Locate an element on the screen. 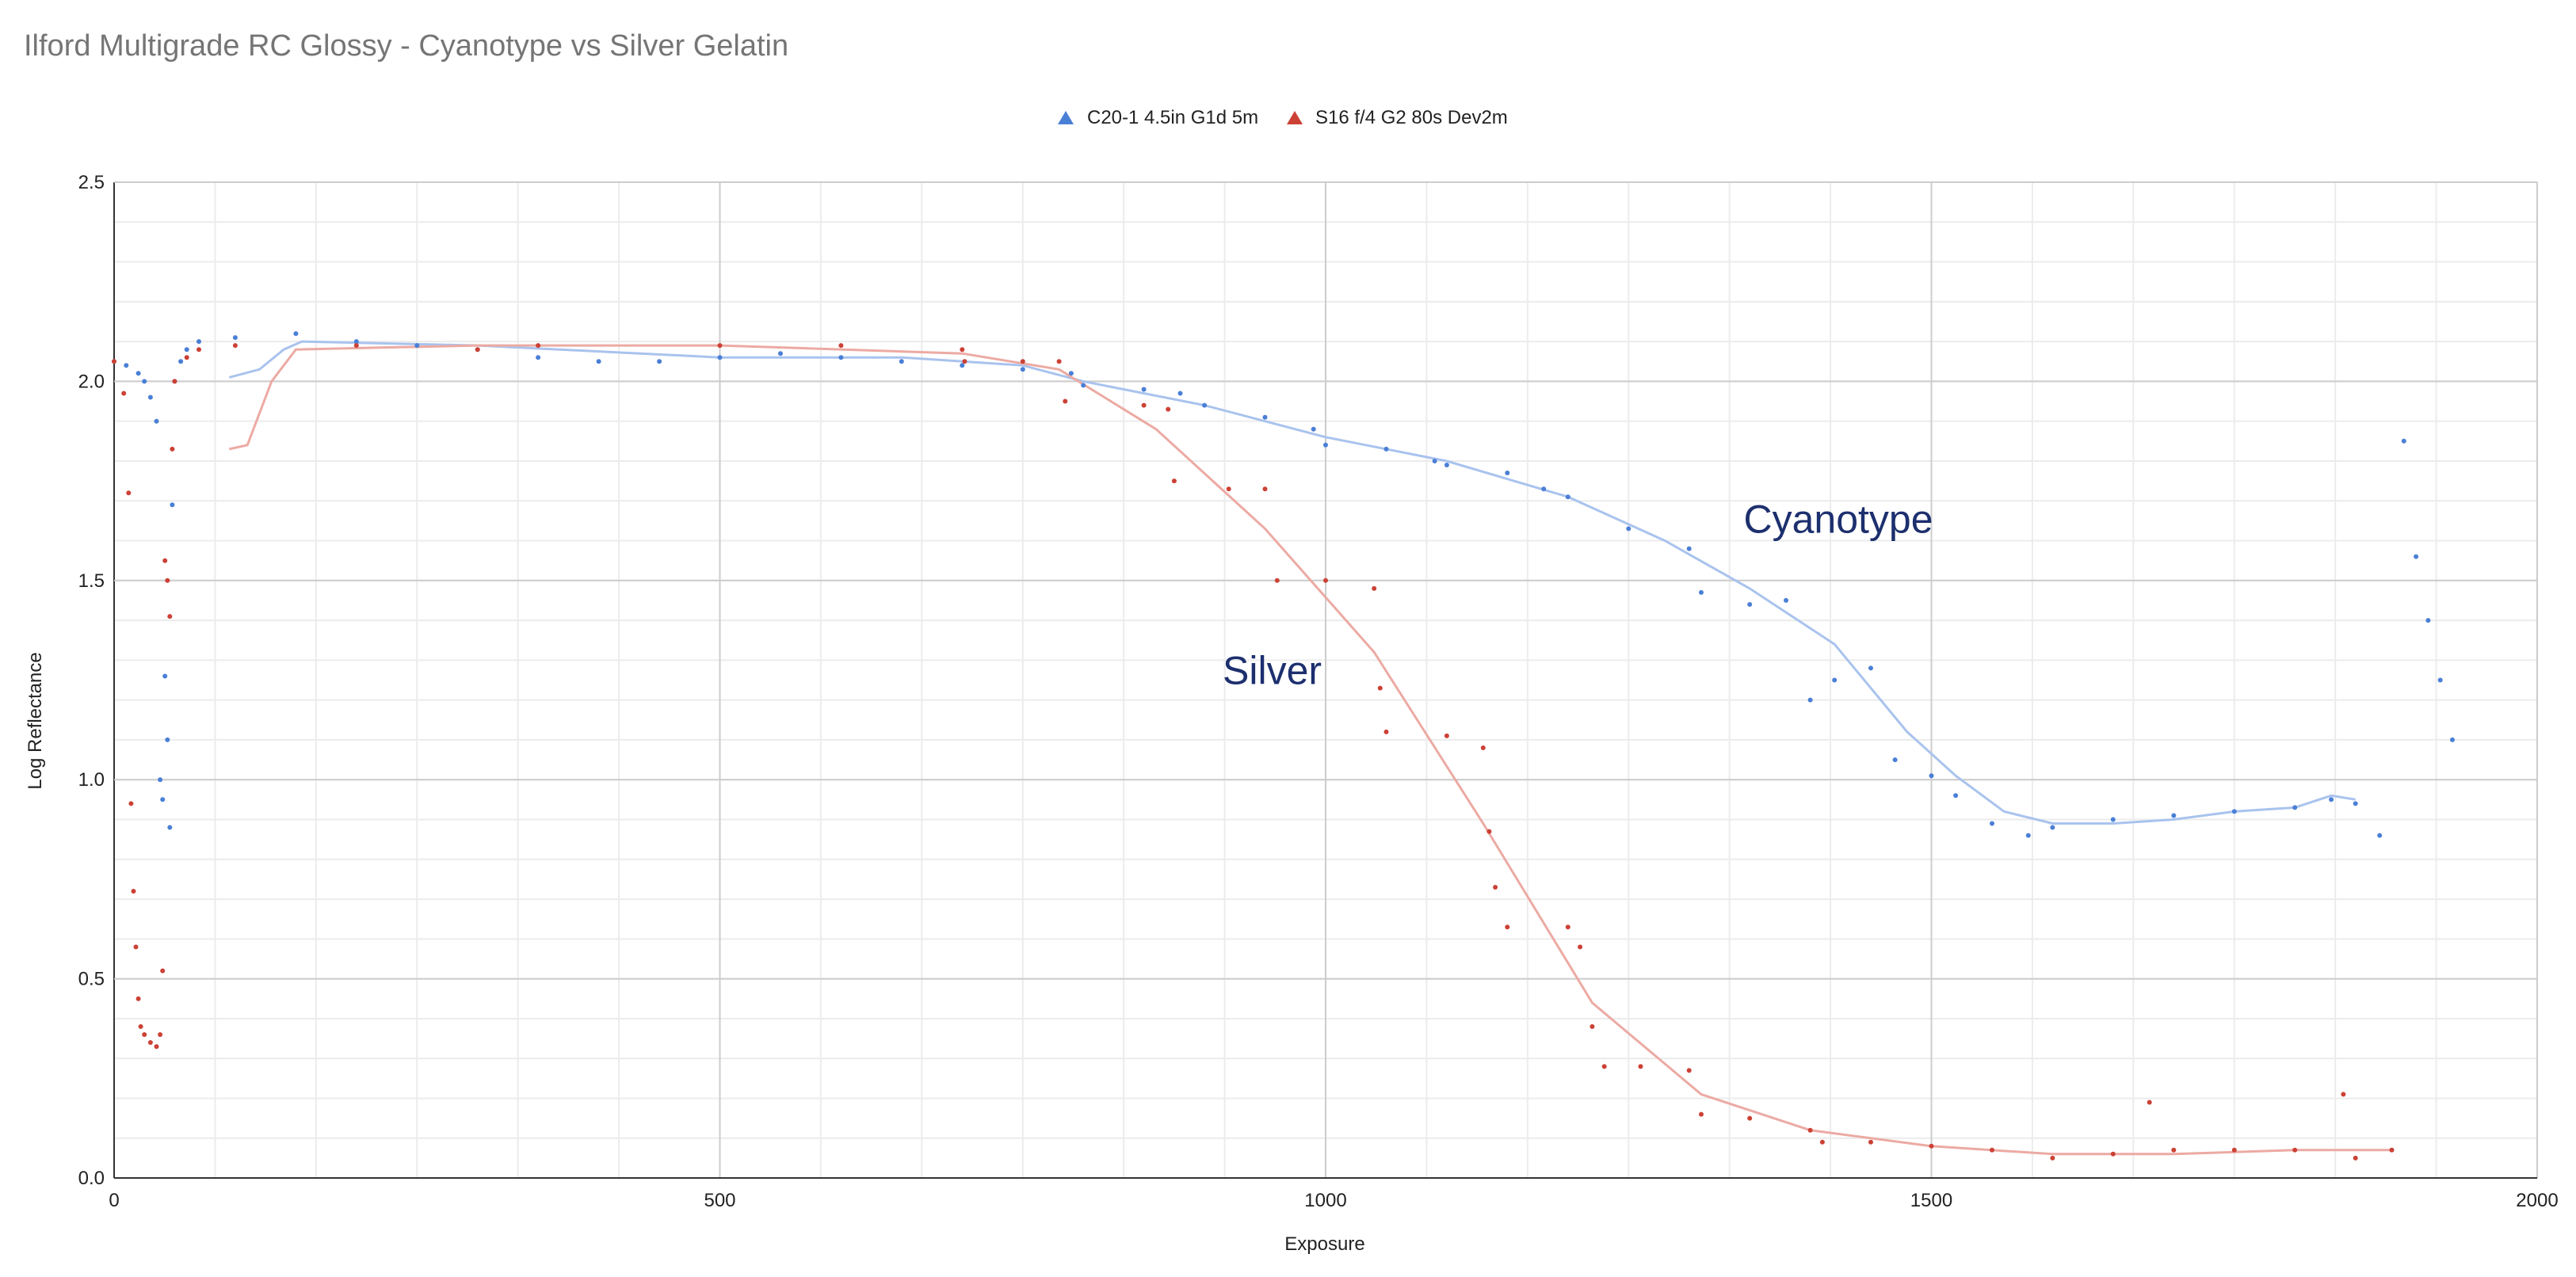 The height and width of the screenshot is (1277, 2576). y-axis-title: Log Reflectance is located at coordinates (35, 720).